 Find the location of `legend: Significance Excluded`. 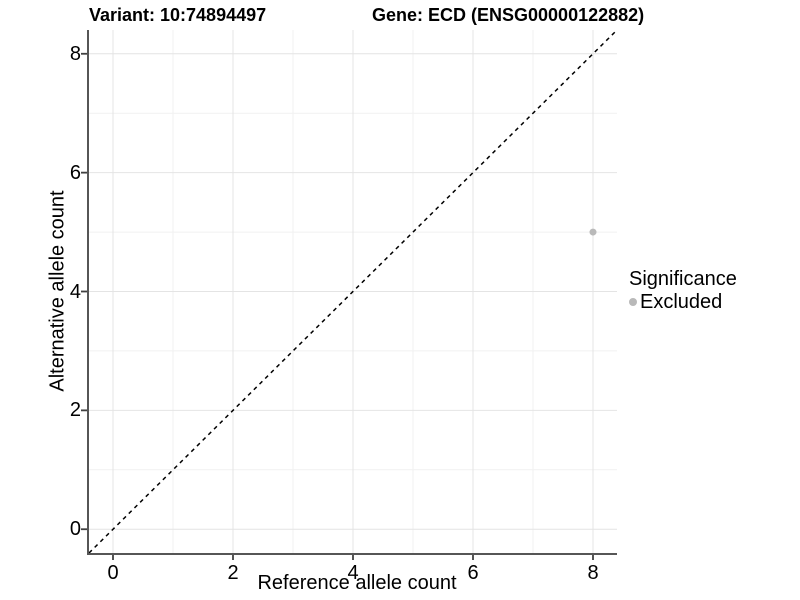

legend: Significance Excluded is located at coordinates (683, 290).